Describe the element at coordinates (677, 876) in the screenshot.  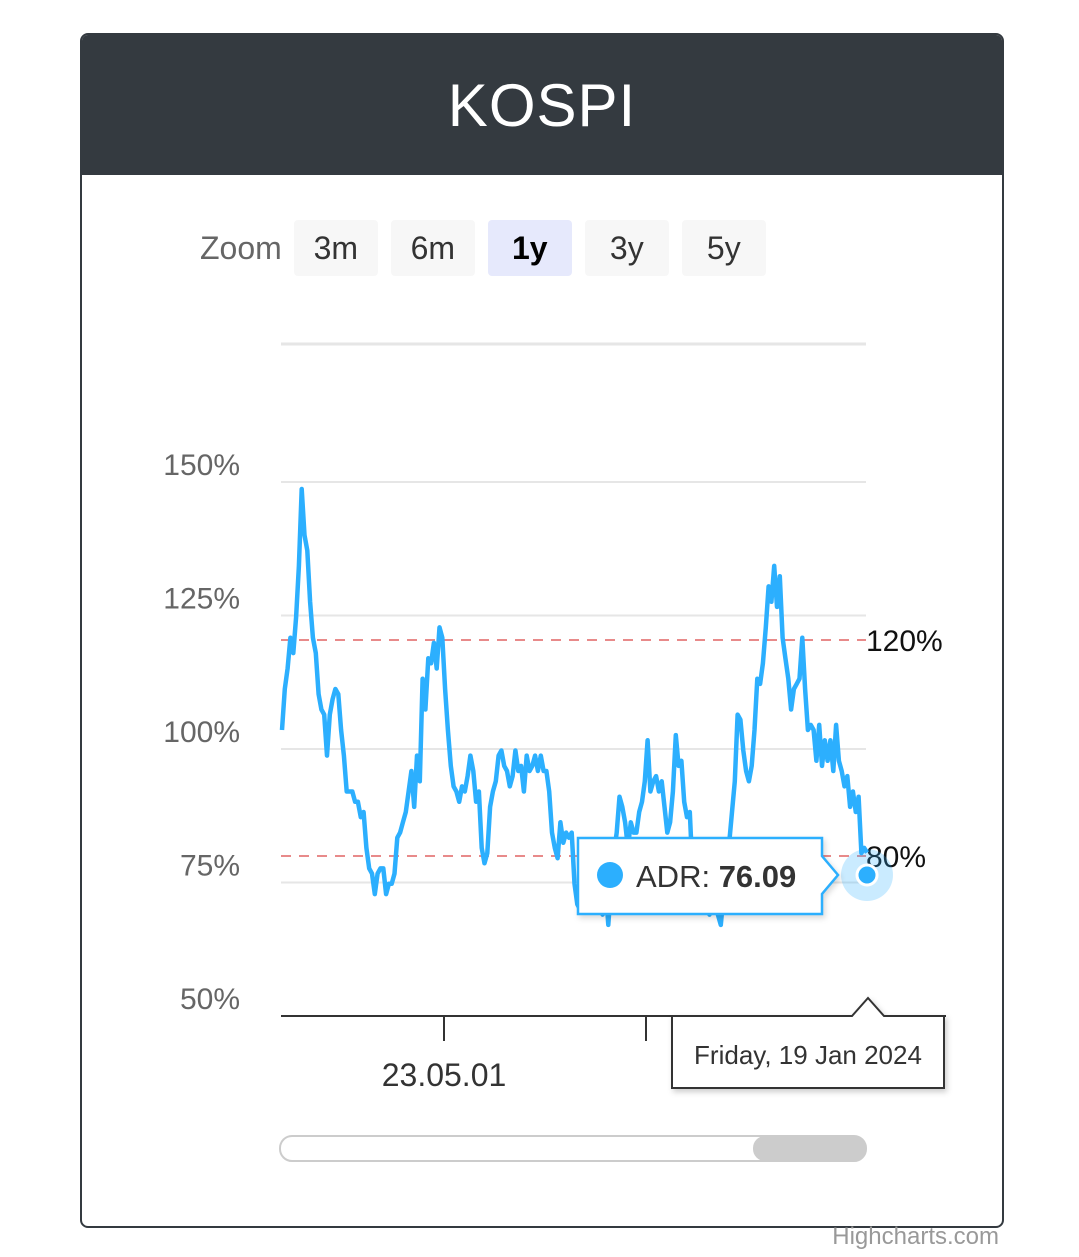
I see `tooltip-series-name: ADR:` at that location.